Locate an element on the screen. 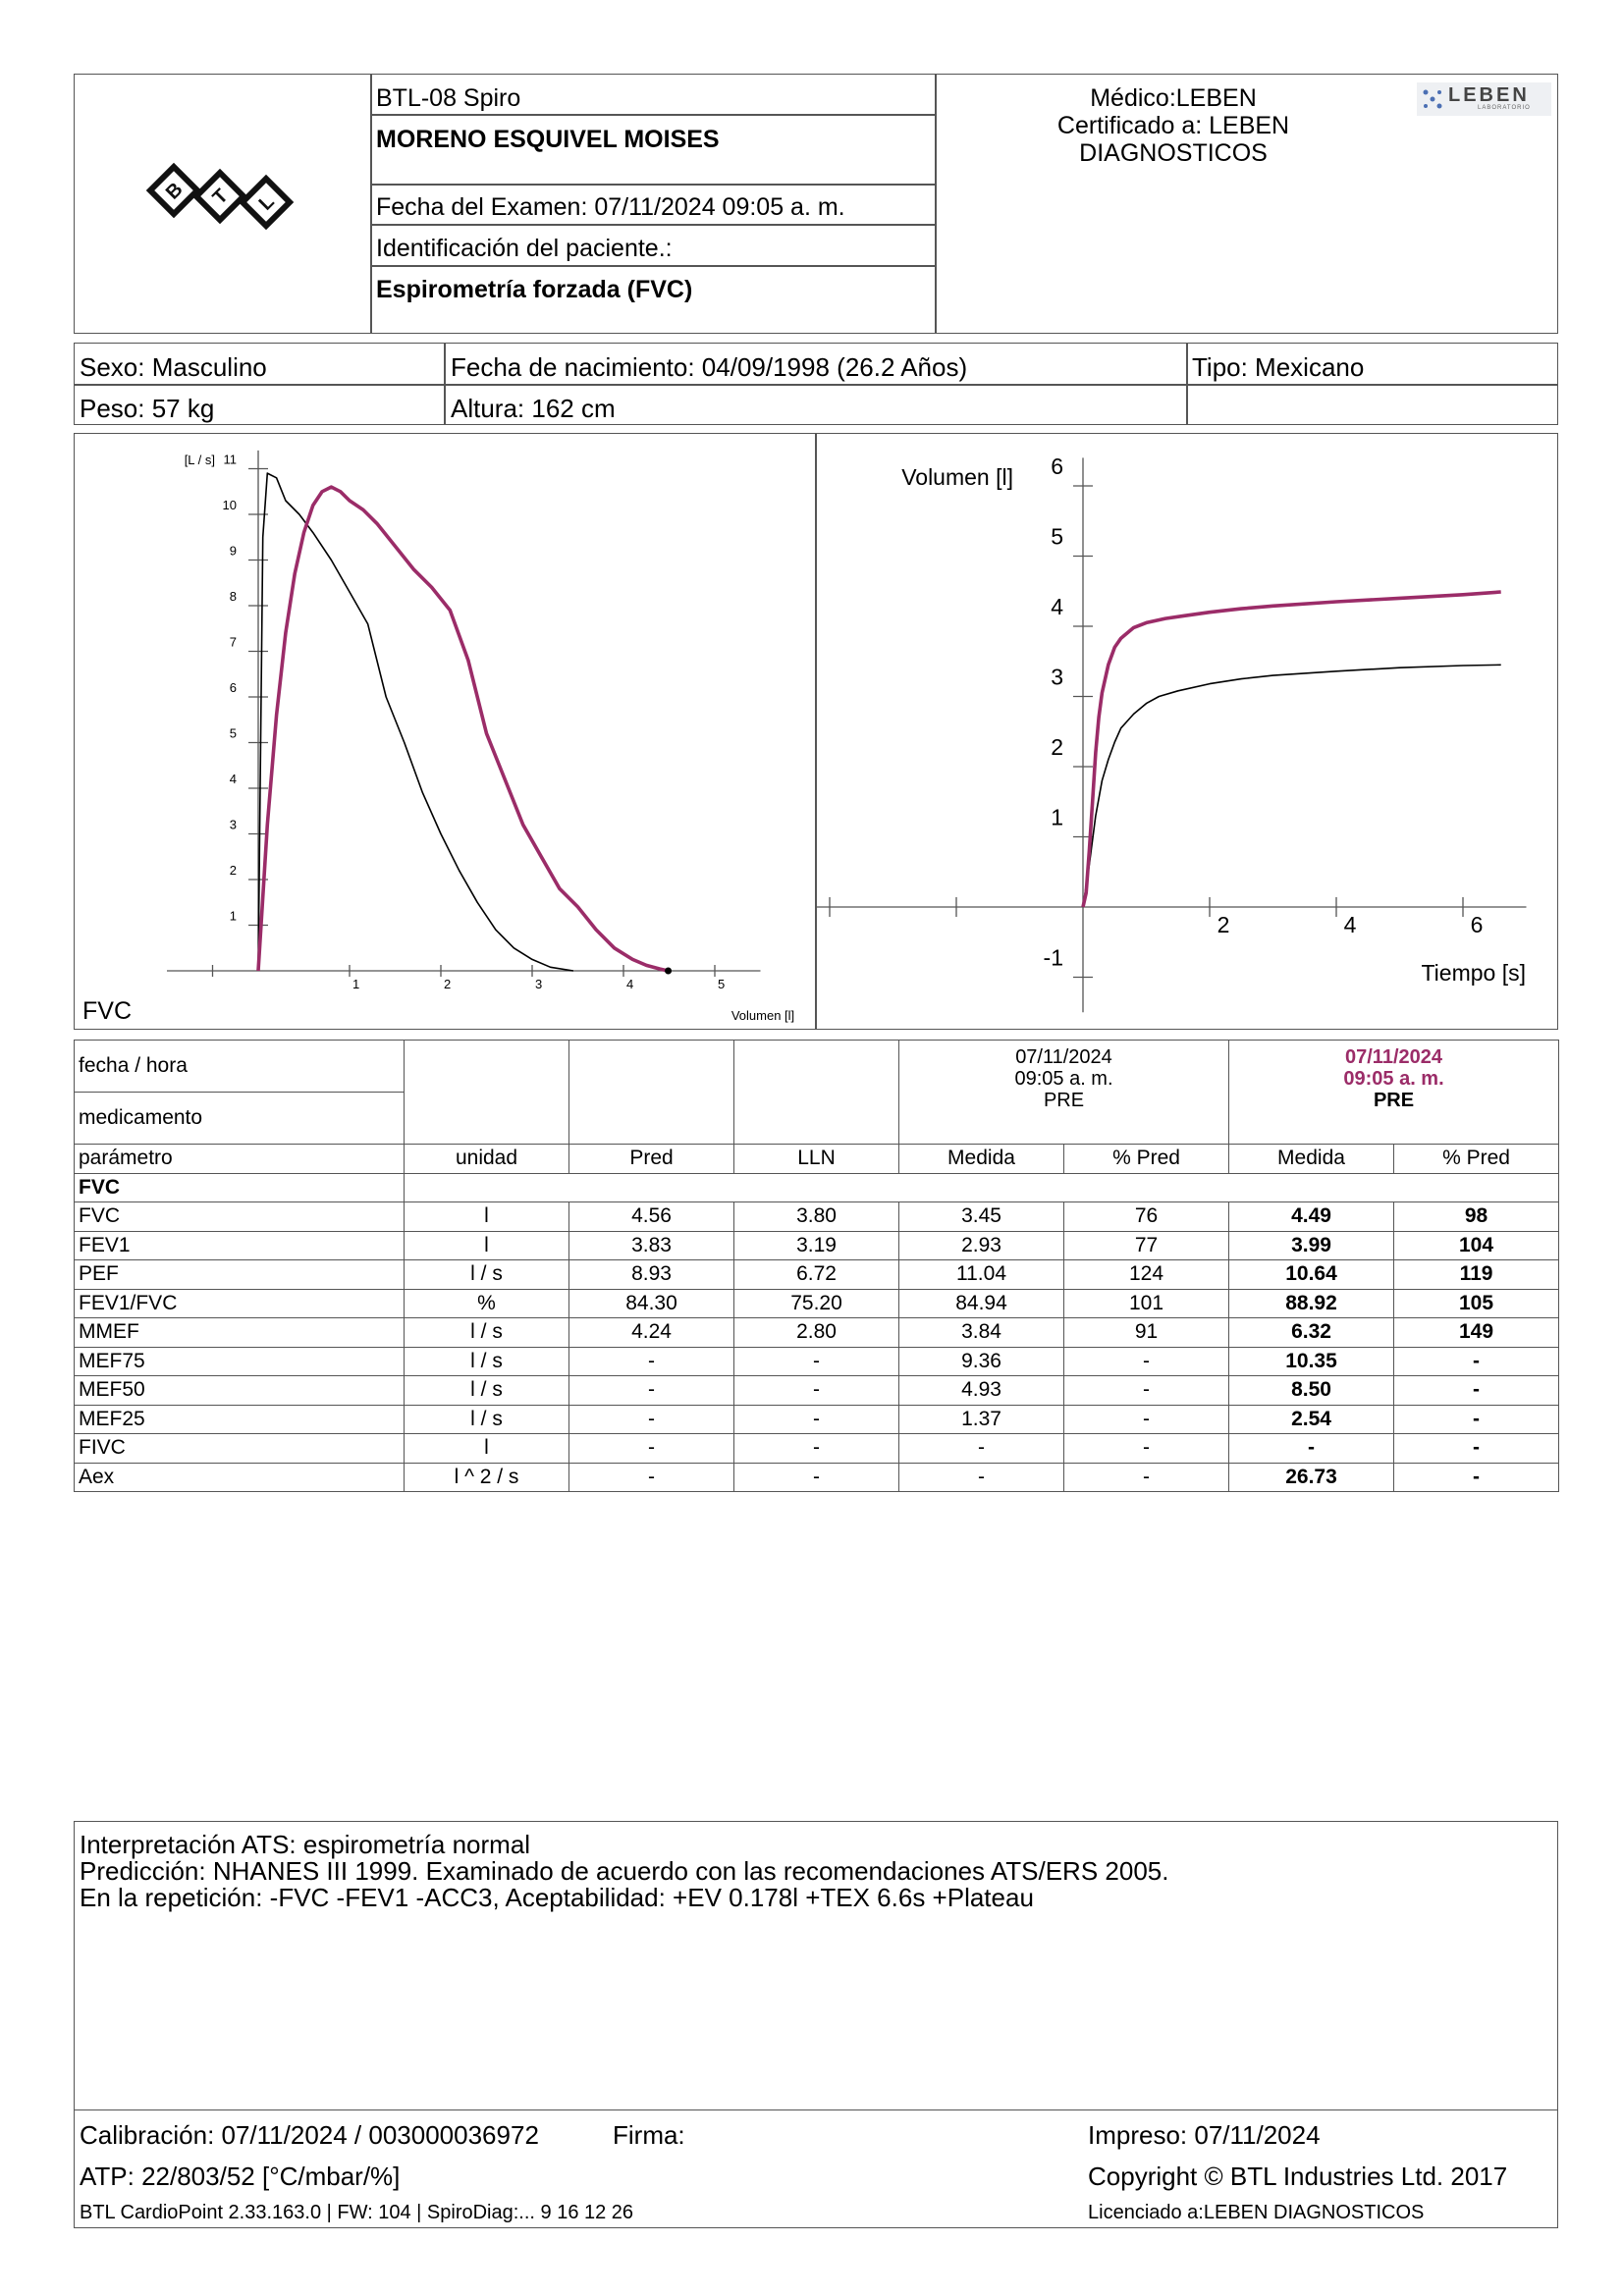  cell-pctpred-a: 124 is located at coordinates (1146, 1274).